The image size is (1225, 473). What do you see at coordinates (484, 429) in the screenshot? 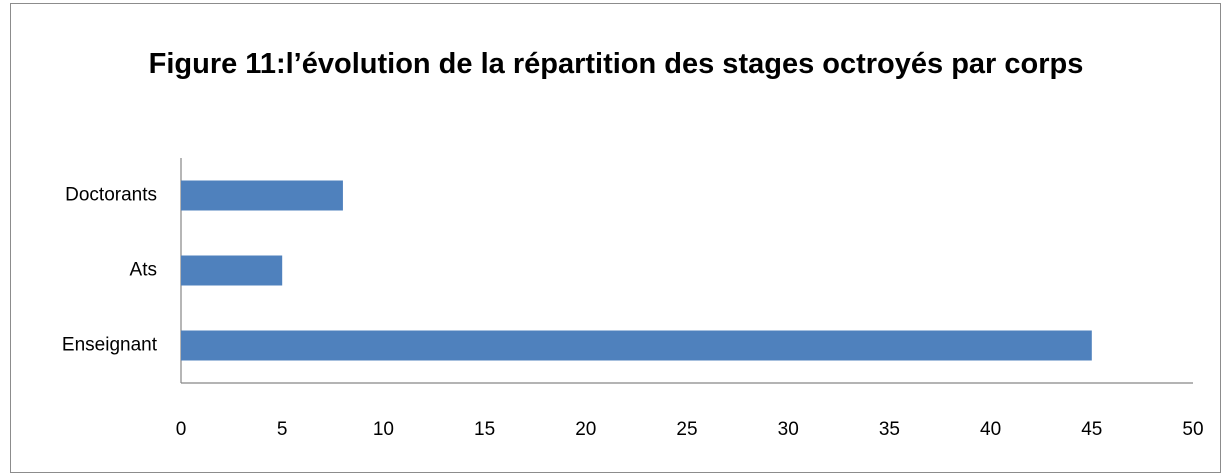
I see `x-tick-label: 15` at bounding box center [484, 429].